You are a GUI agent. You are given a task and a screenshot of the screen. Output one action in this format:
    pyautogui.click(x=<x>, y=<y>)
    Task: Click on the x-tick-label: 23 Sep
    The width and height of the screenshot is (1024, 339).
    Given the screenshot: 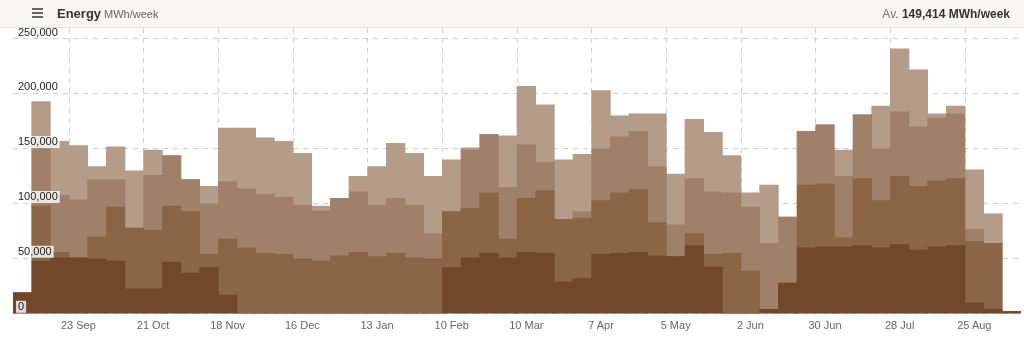 What is the action you would take?
    pyautogui.click(x=78, y=325)
    